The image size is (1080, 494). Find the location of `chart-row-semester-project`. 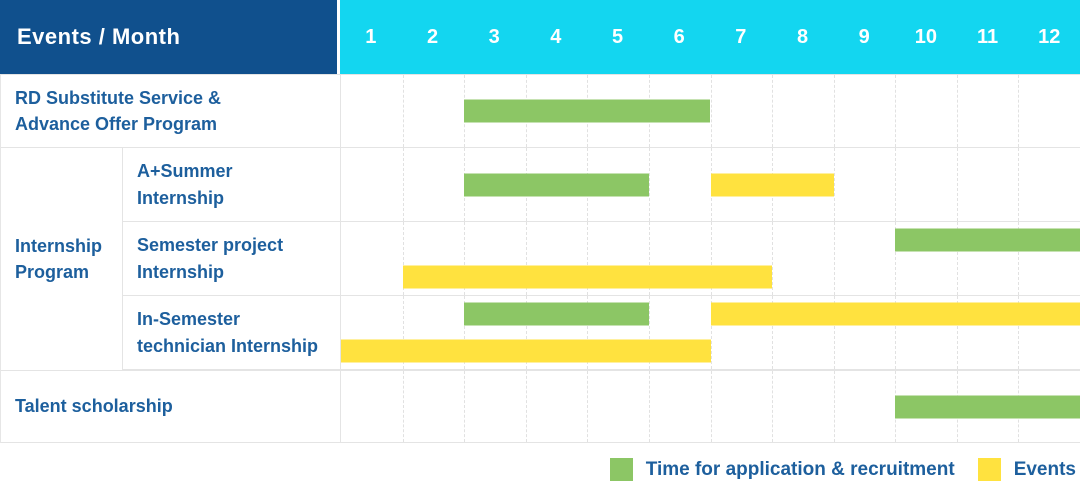

chart-row-semester-project is located at coordinates (710, 258).